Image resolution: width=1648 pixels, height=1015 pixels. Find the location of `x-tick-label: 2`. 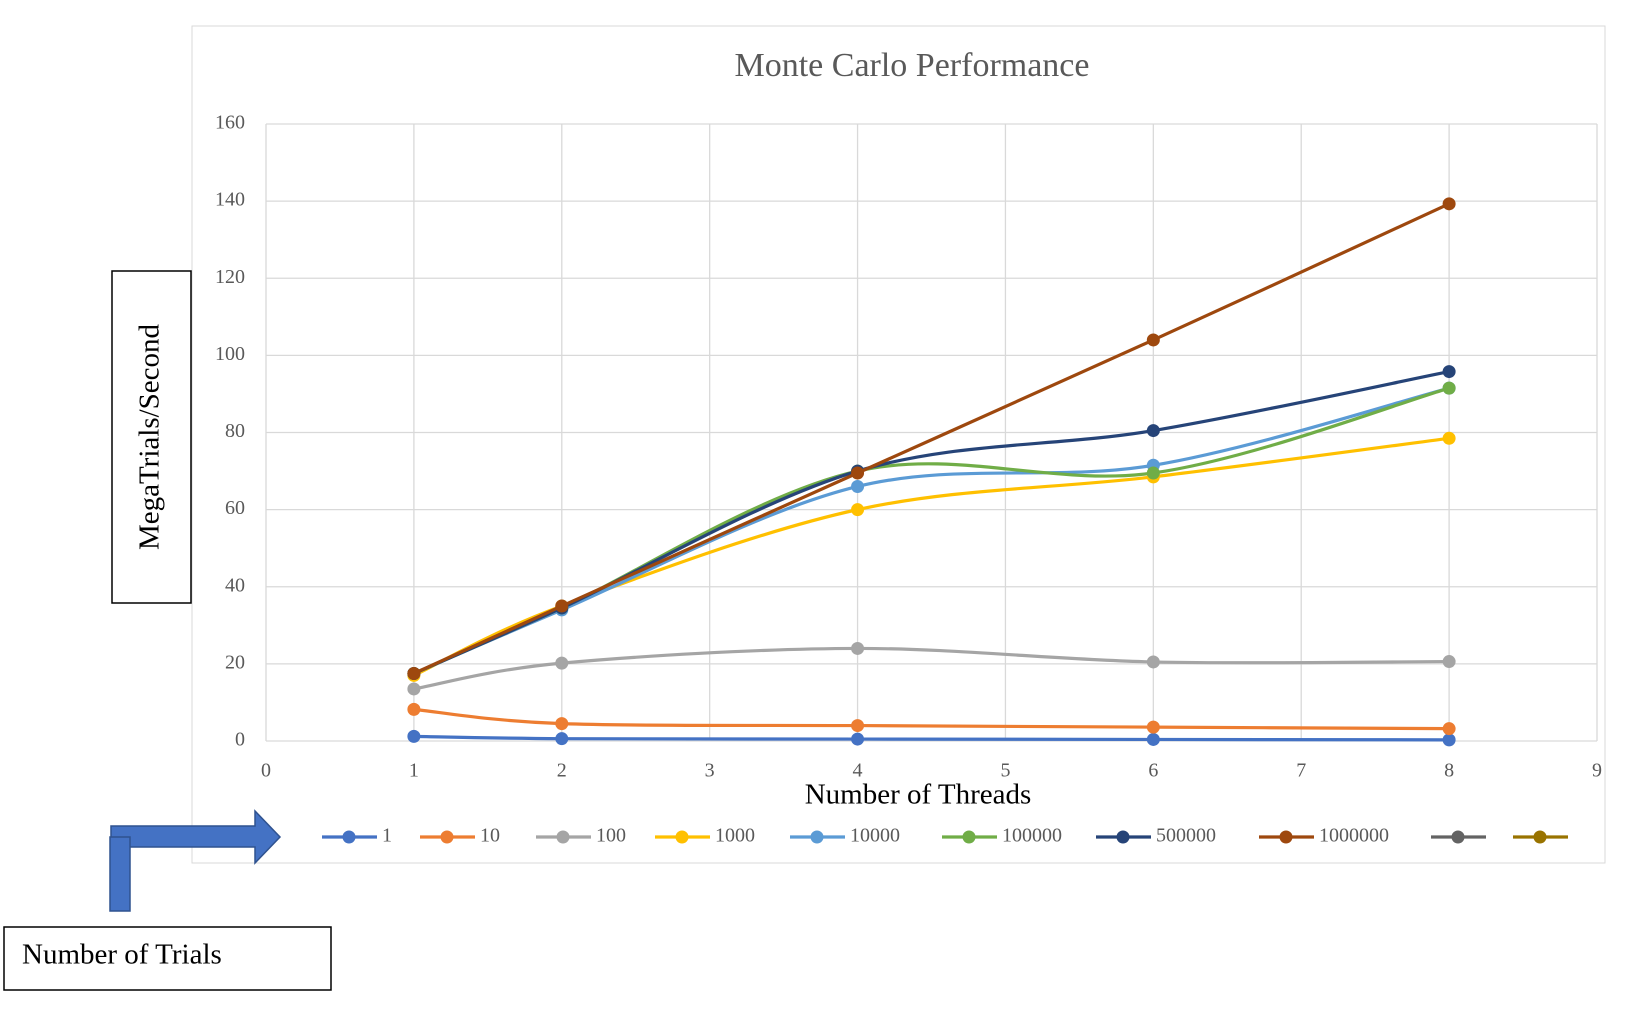

x-tick-label: 2 is located at coordinates (562, 771).